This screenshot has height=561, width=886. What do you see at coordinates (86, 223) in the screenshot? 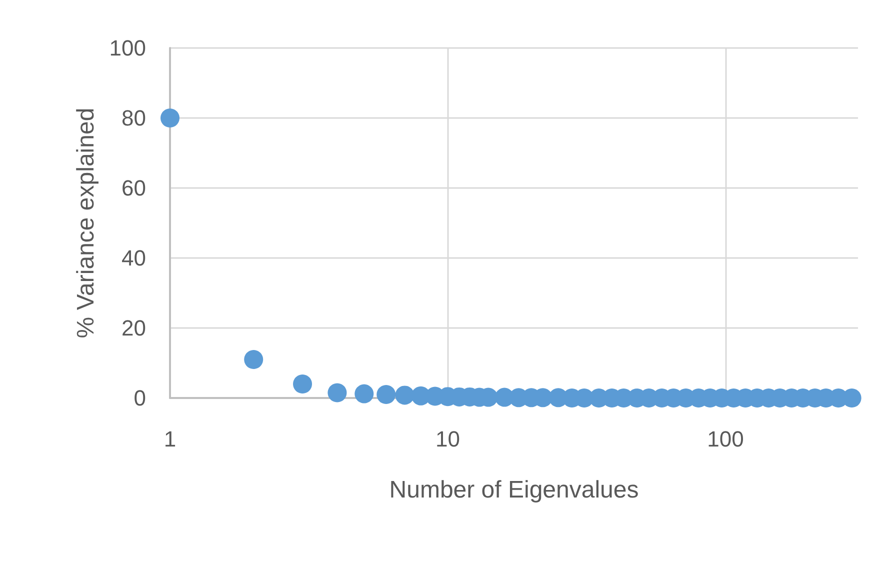
I see `y-axis-title: % Variance explained` at bounding box center [86, 223].